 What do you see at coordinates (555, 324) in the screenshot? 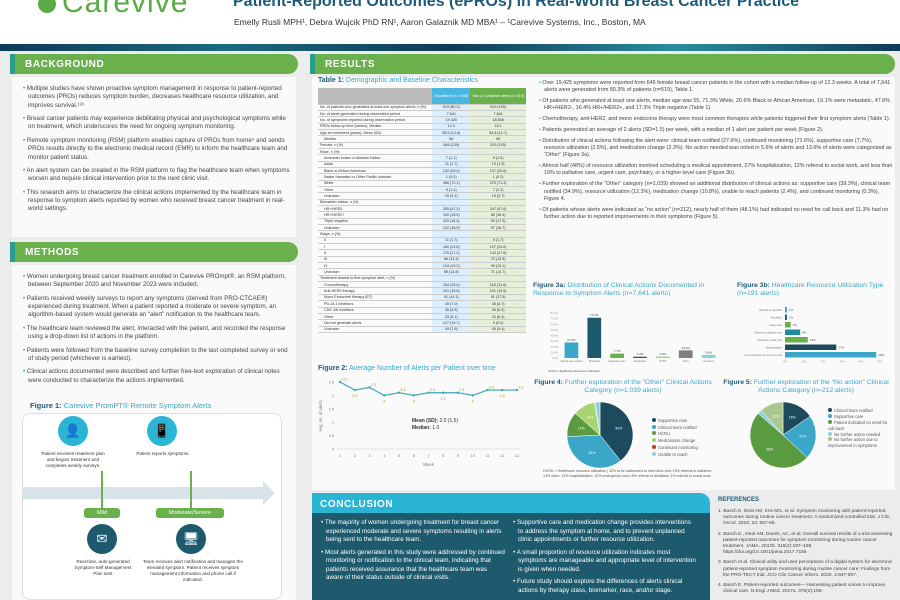
I see `y-tick-label: 60.0%` at bounding box center [555, 324].